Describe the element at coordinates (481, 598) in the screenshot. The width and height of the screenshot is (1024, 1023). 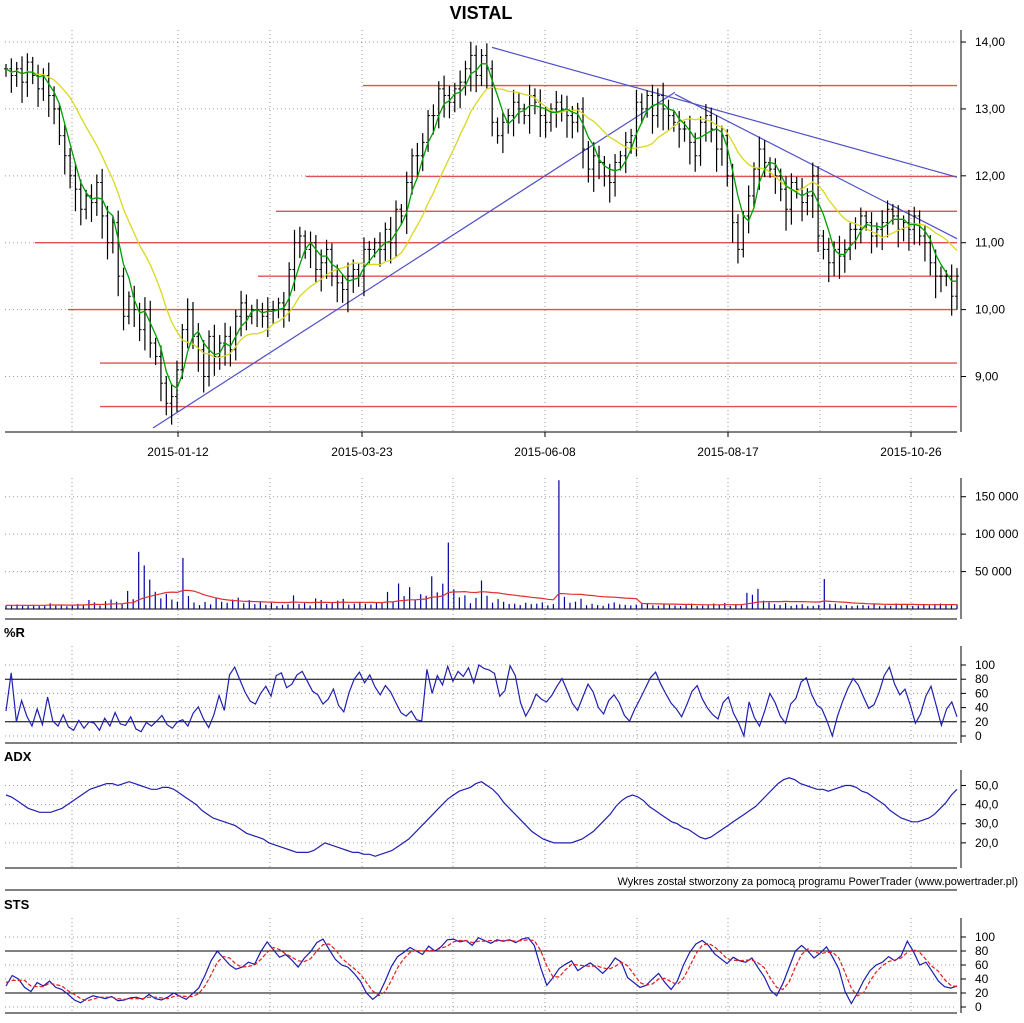
I see `volume-moving-average` at that location.